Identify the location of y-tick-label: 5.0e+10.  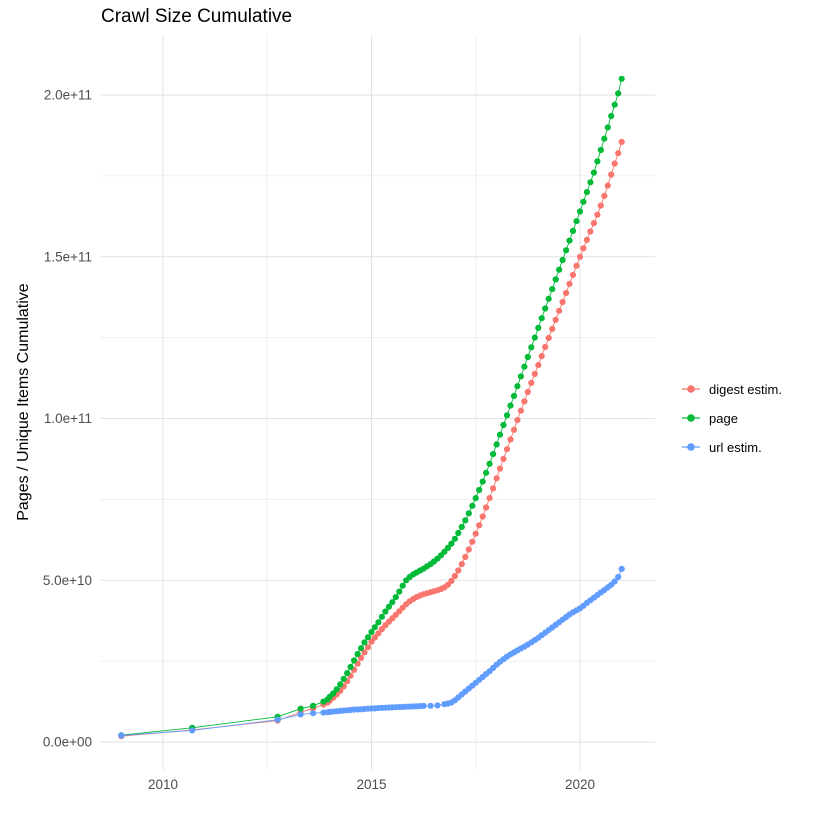
(67, 580).